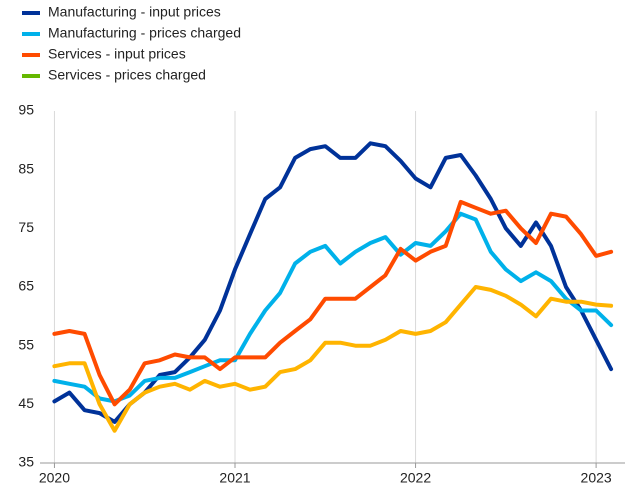 The height and width of the screenshot is (494, 625). Describe the element at coordinates (26, 462) in the screenshot. I see `y-tick-label: 35` at that location.